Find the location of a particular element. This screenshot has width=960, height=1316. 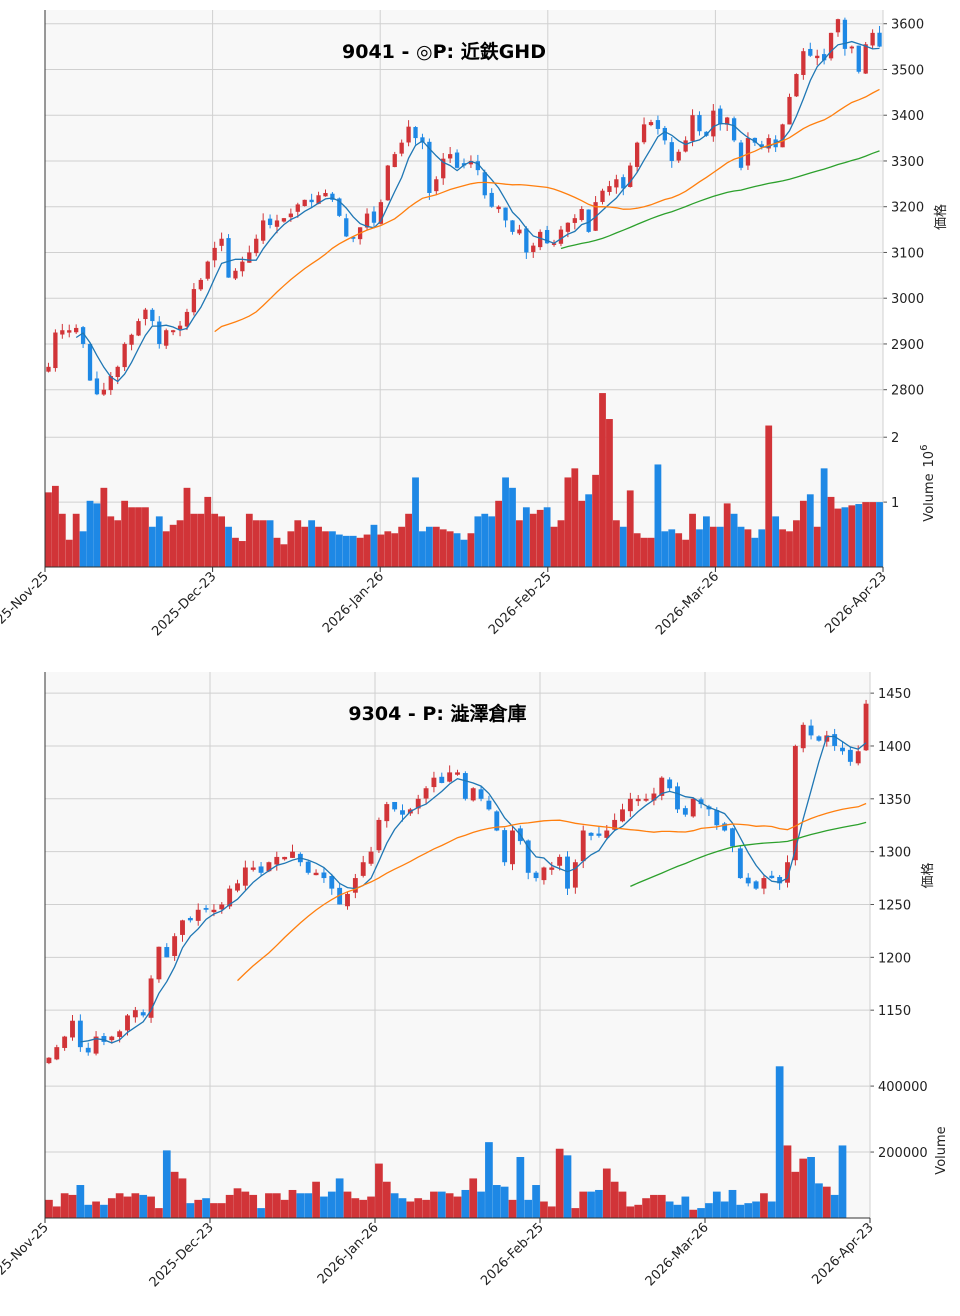

price-tick-label: 3000 is located at coordinates (907, 299).